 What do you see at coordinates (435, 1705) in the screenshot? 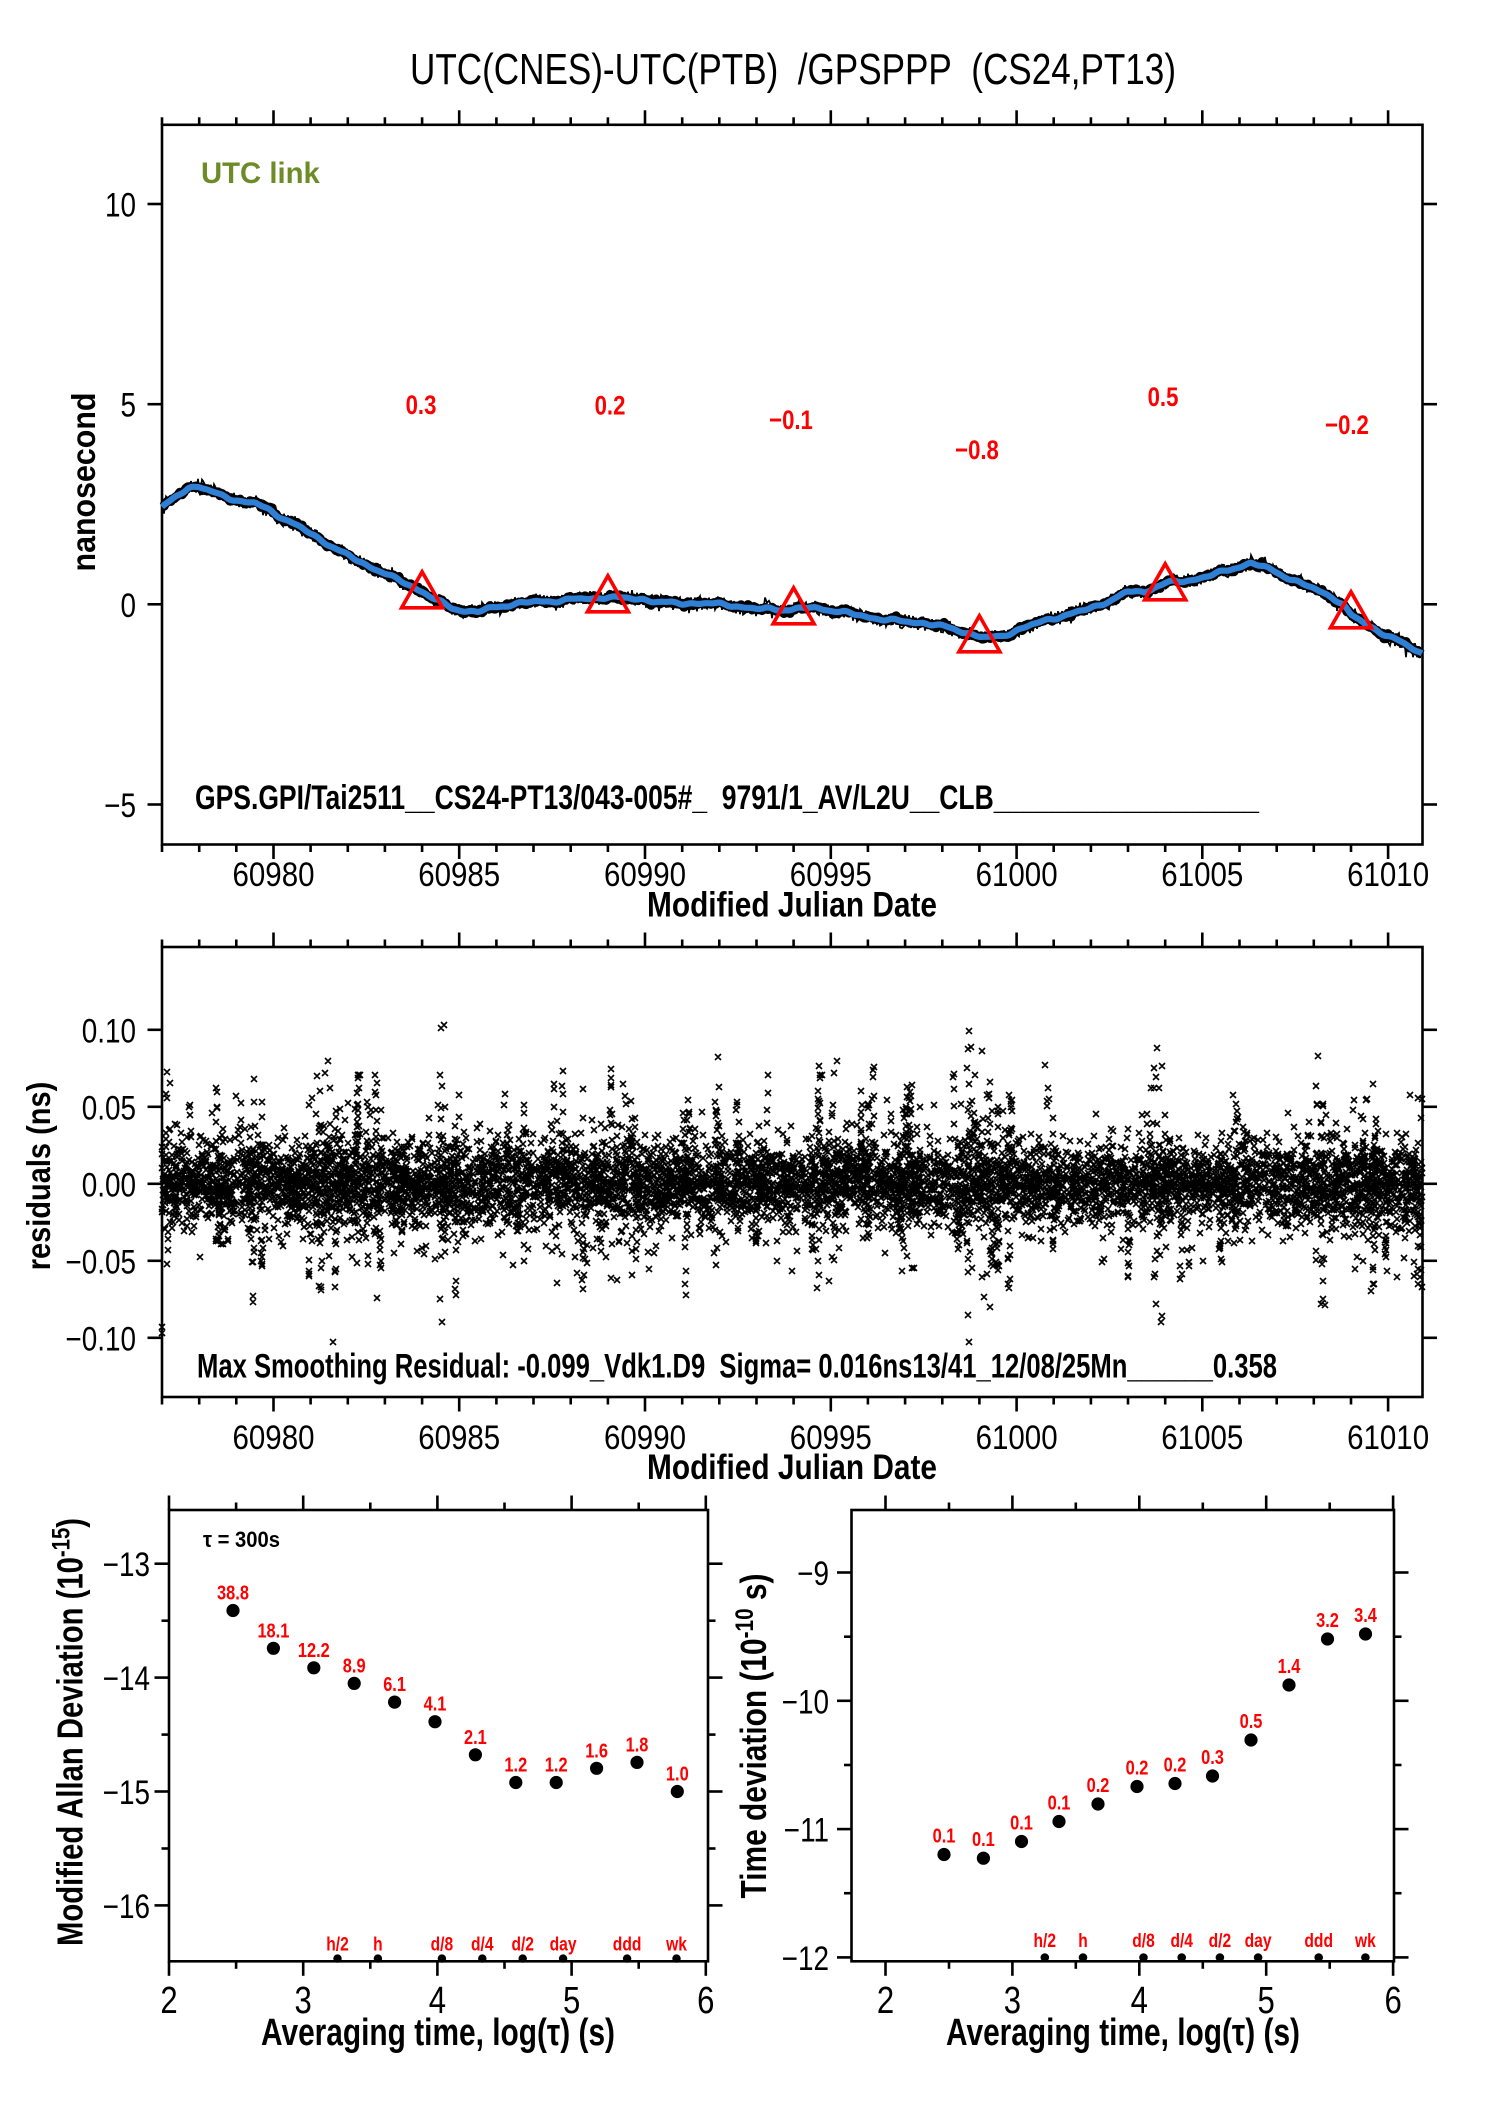
I see `svg-text: 4.1` at bounding box center [435, 1705].